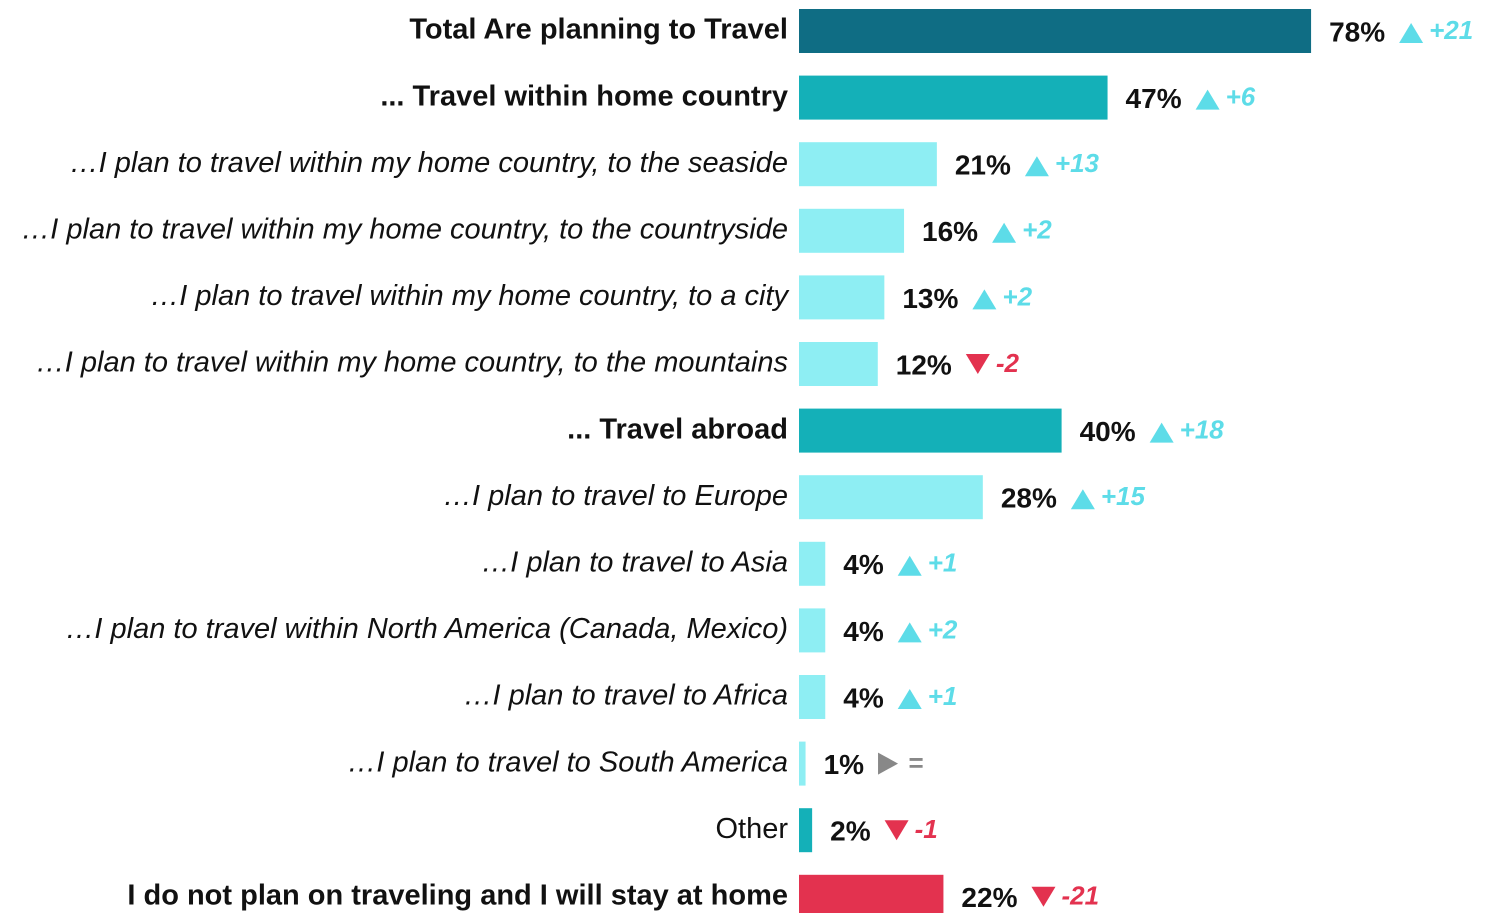 This screenshot has width=1493, height=913. What do you see at coordinates (1154, 98) in the screenshot?
I see `value-label: 47%` at bounding box center [1154, 98].